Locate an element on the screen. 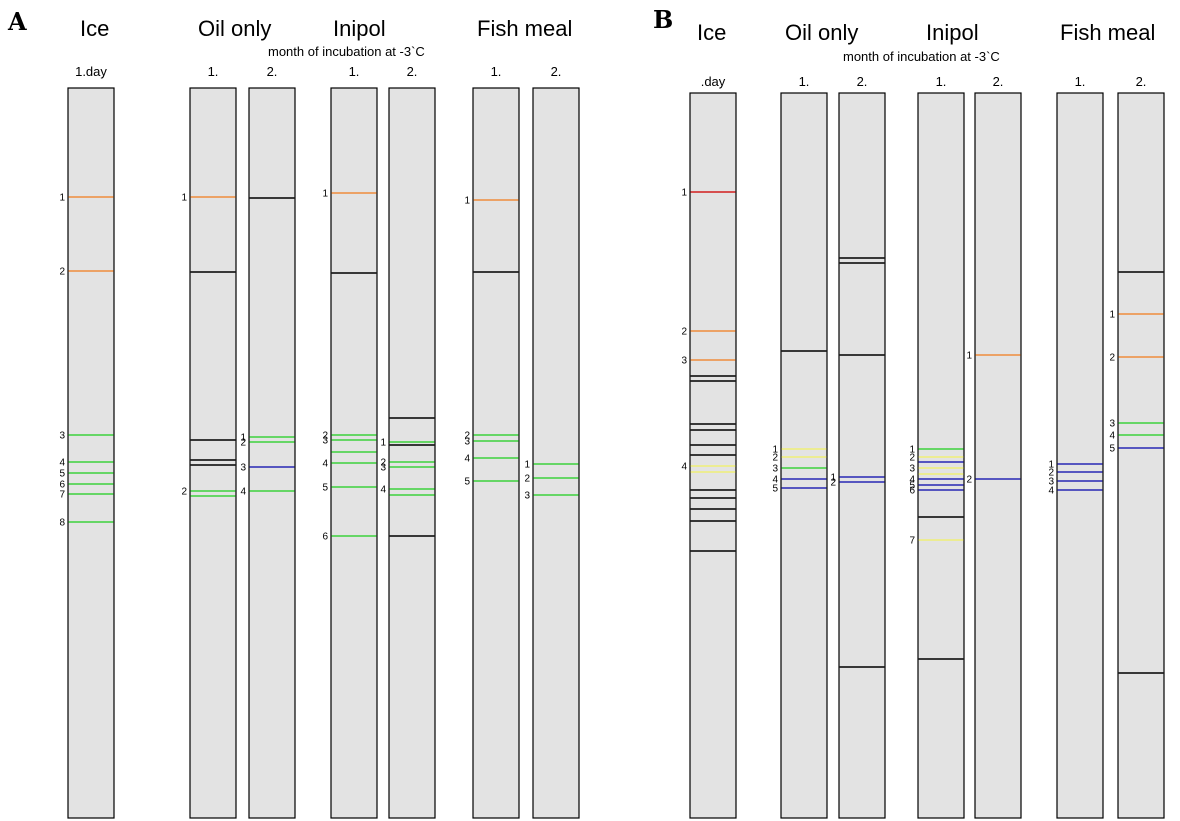 Image resolution: width=1180 pixels, height=821 pixels. lane: 2. 1 2 34 5 is located at coordinates (1137, 446).